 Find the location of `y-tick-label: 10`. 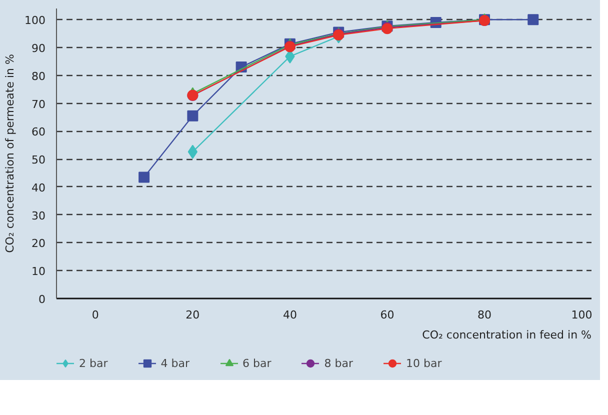

y-tick-label: 10 is located at coordinates (39, 271).